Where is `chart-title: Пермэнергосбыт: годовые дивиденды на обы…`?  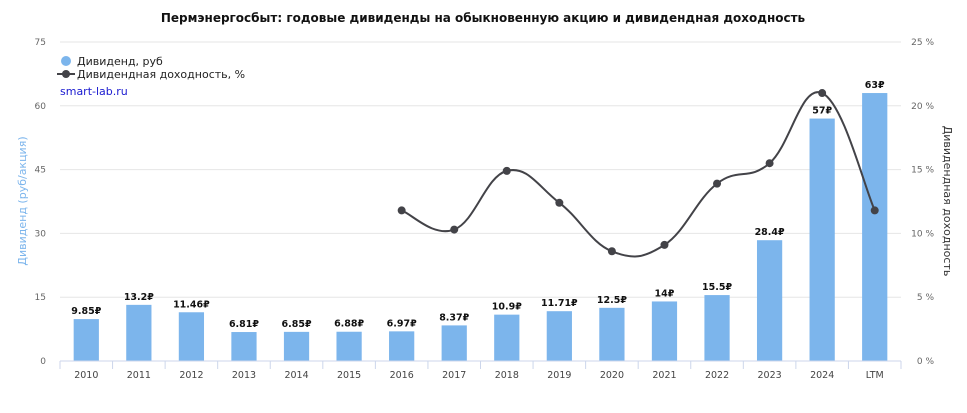
chart-title: Пермэнергосбыт: годовые дивиденды на обы… is located at coordinates (483, 18).